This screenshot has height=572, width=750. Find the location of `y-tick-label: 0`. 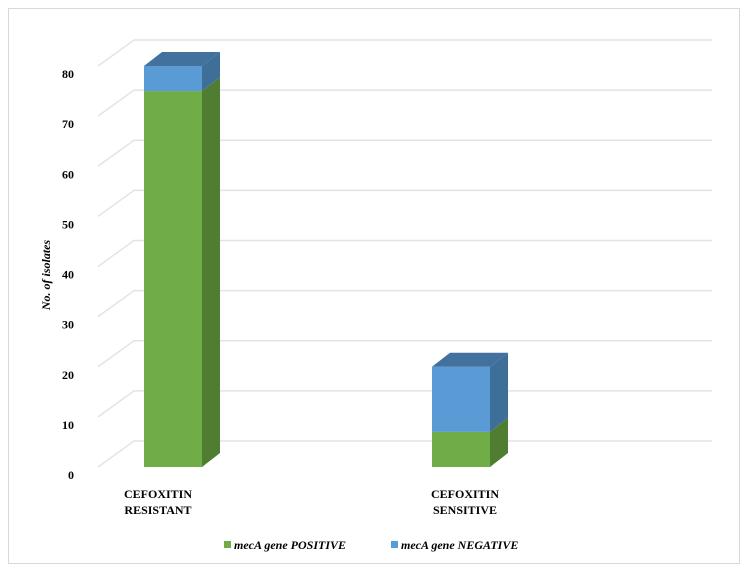

y-tick-label: 0 is located at coordinates (71, 475).